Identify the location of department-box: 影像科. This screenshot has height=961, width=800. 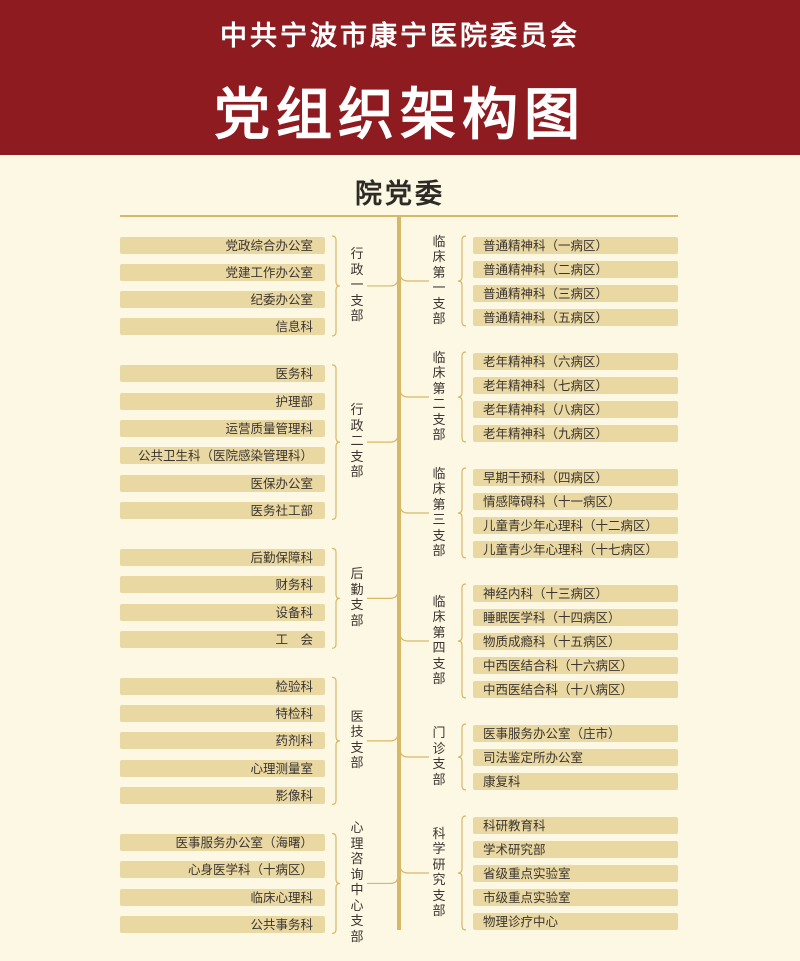
(222, 795).